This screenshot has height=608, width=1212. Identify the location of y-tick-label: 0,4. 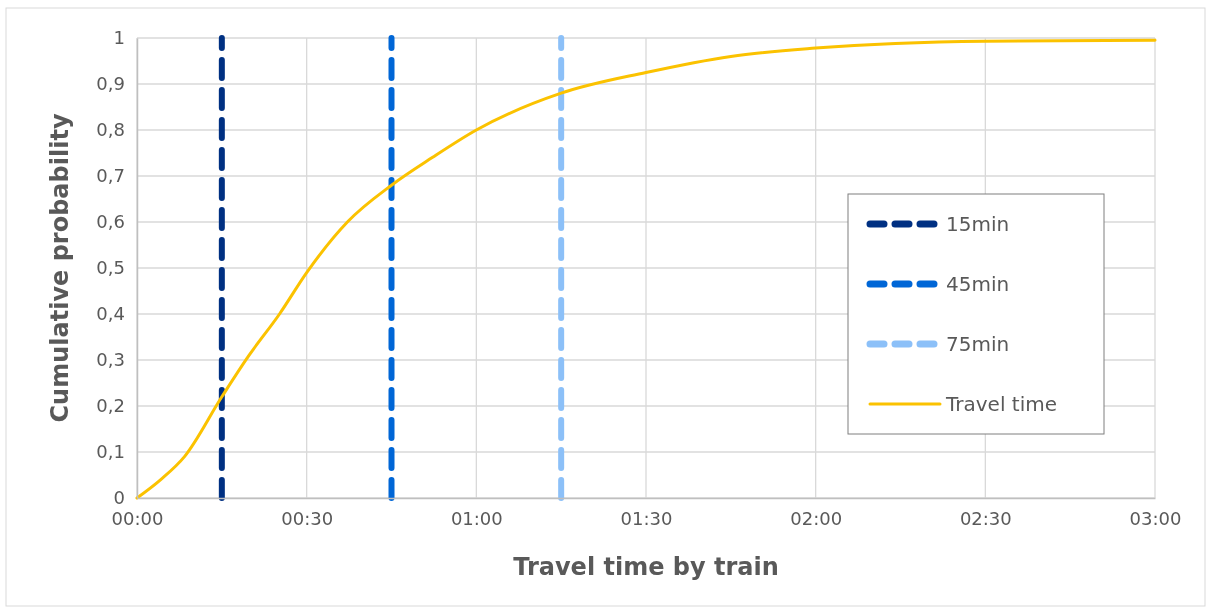
(110, 314).